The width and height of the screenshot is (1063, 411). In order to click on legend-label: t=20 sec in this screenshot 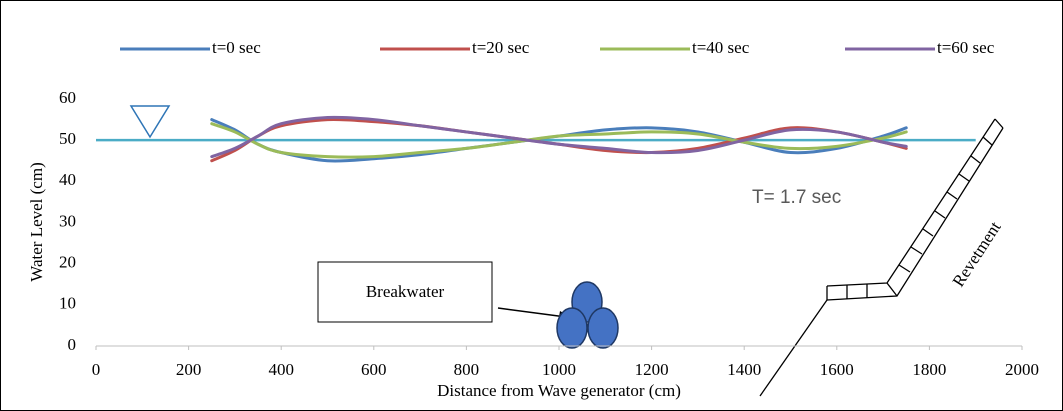, I will do `click(501, 47)`.